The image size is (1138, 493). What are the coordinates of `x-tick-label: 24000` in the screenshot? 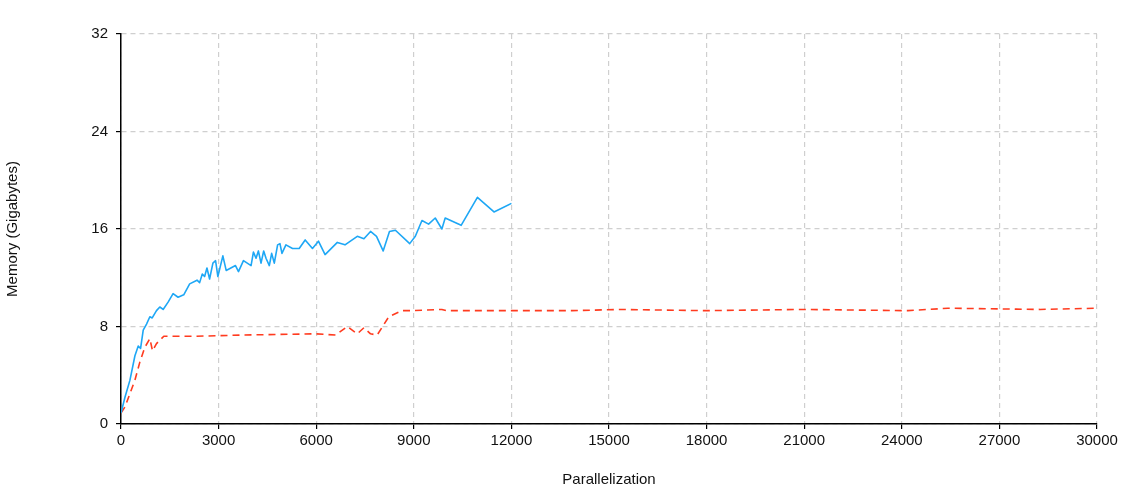 It's located at (901, 440).